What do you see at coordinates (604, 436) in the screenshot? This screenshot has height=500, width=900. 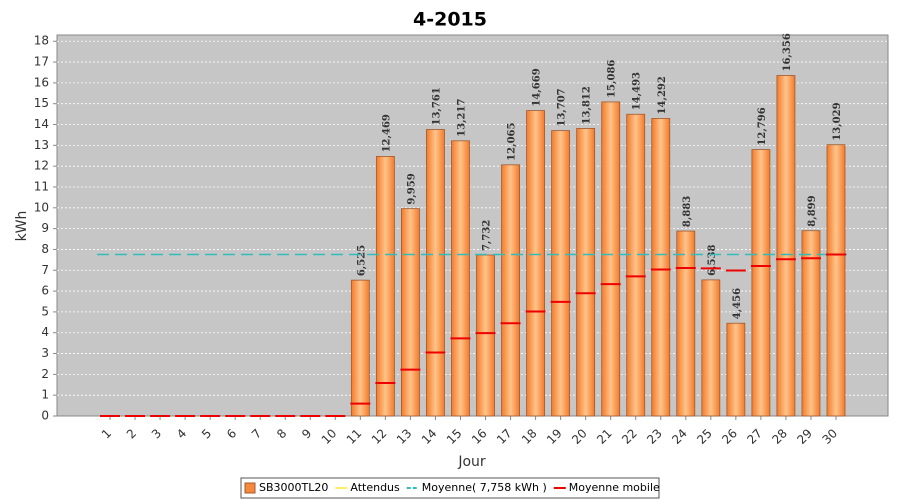 I see `x-tick-label: 21` at bounding box center [604, 436].